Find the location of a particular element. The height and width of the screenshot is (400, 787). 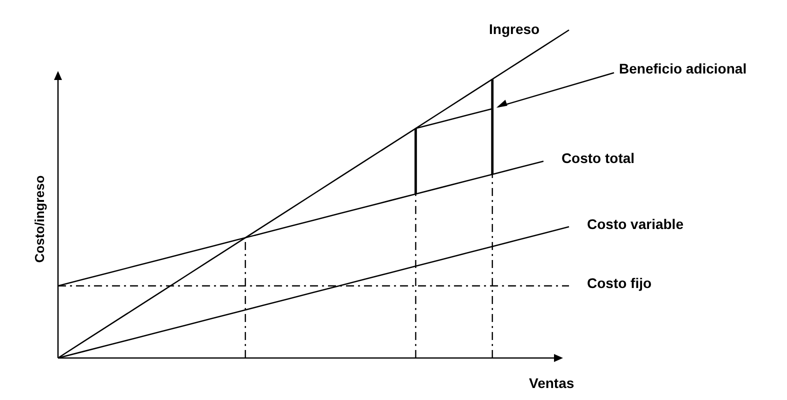

y-axis-title: Costo/ingreso is located at coordinates (39, 219).